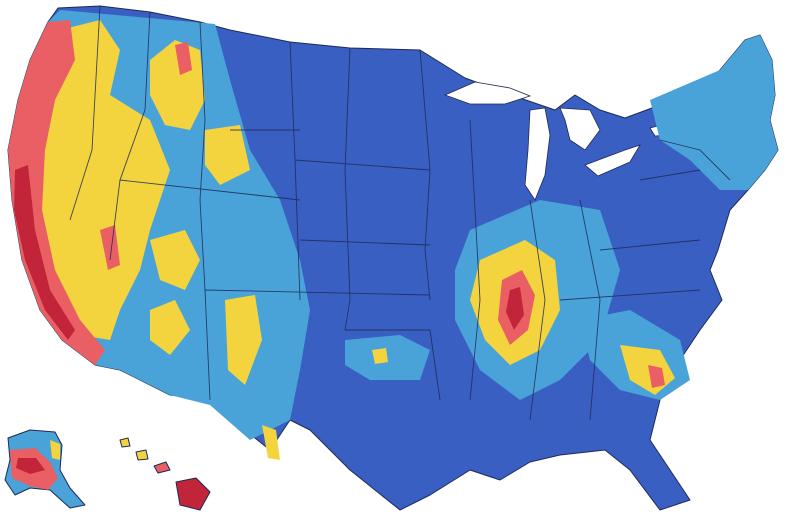  Describe the element at coordinates (170, 327) in the screenshot. I see `hazard-zone-moderate-arizona` at that location.